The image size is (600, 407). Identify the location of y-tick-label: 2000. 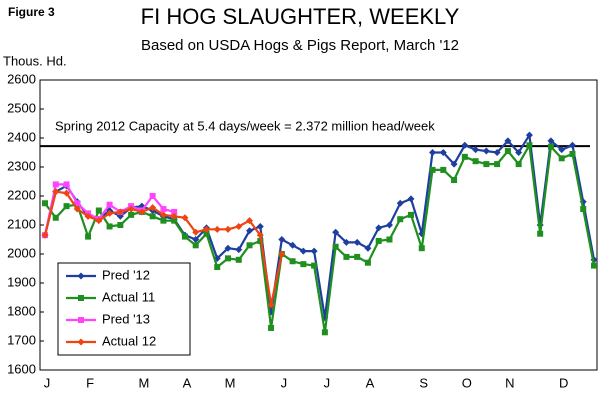
(21, 252).